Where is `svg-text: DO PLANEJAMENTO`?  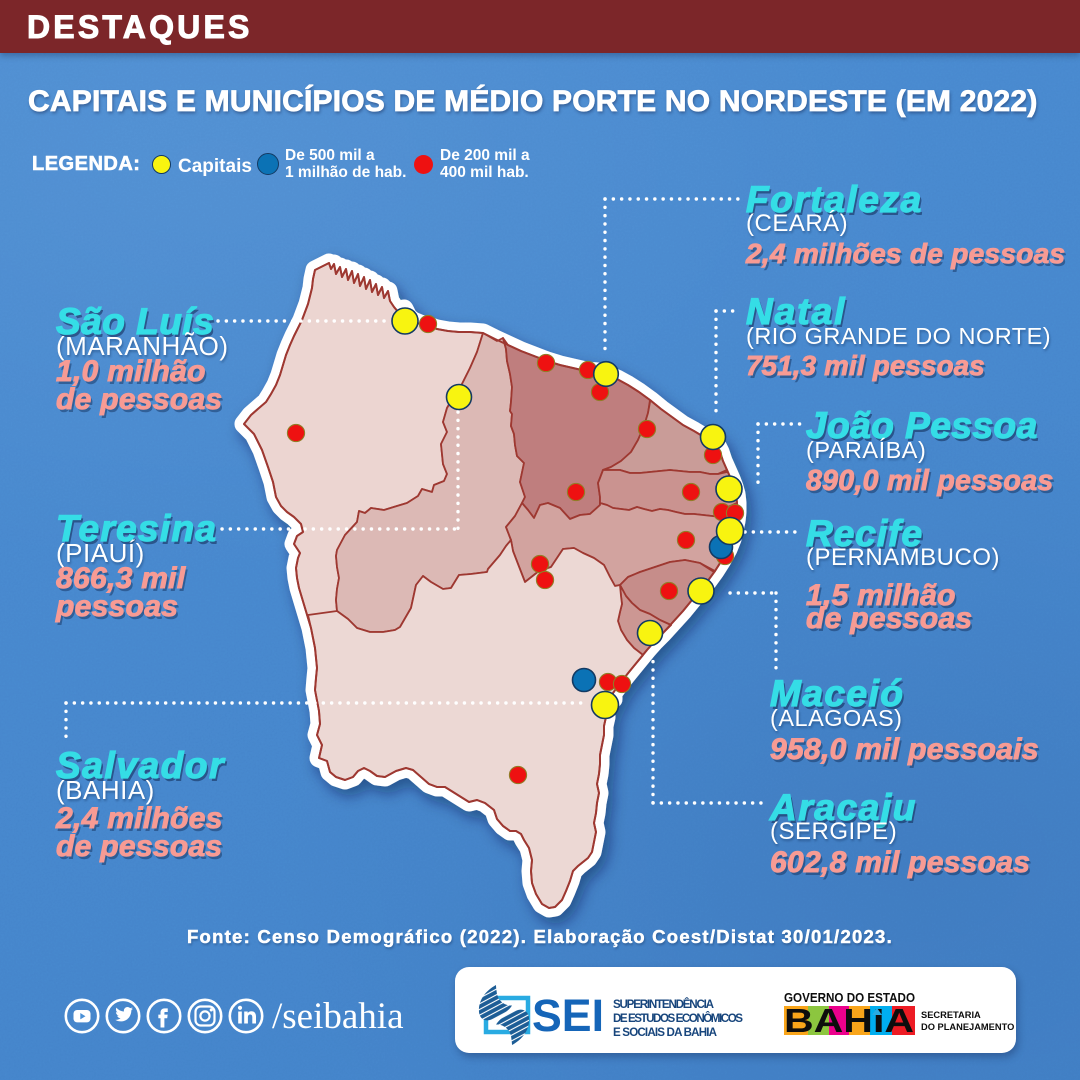 svg-text: DO PLANEJAMENTO is located at coordinates (967, 1027).